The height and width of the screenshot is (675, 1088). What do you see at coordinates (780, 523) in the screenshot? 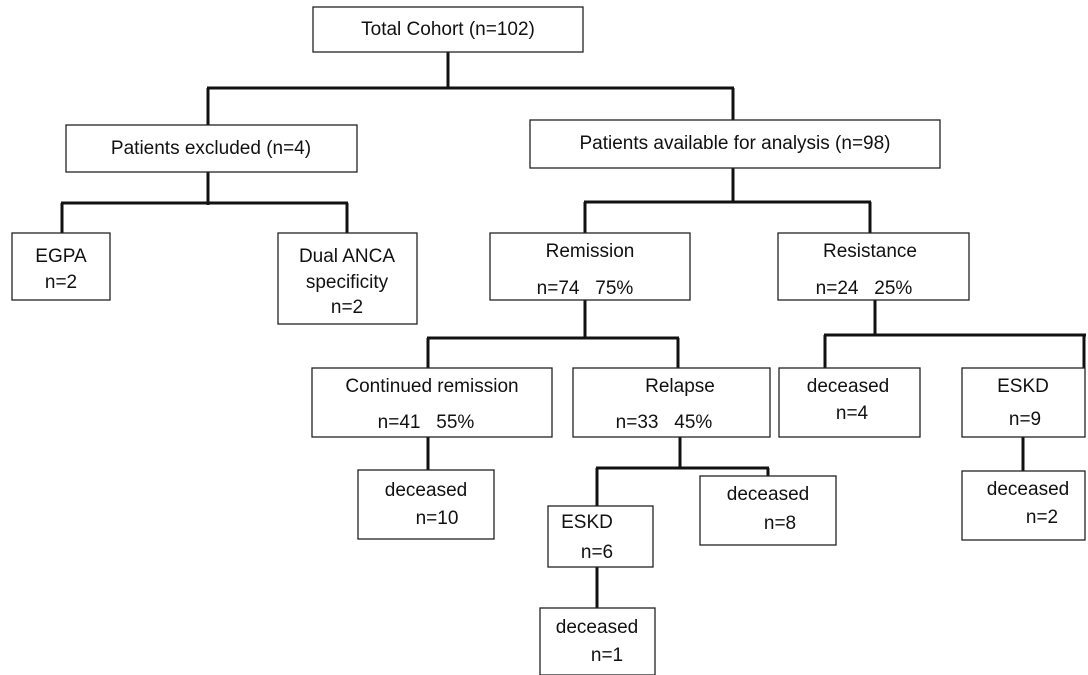
I see `node-text: n=8` at bounding box center [780, 523].